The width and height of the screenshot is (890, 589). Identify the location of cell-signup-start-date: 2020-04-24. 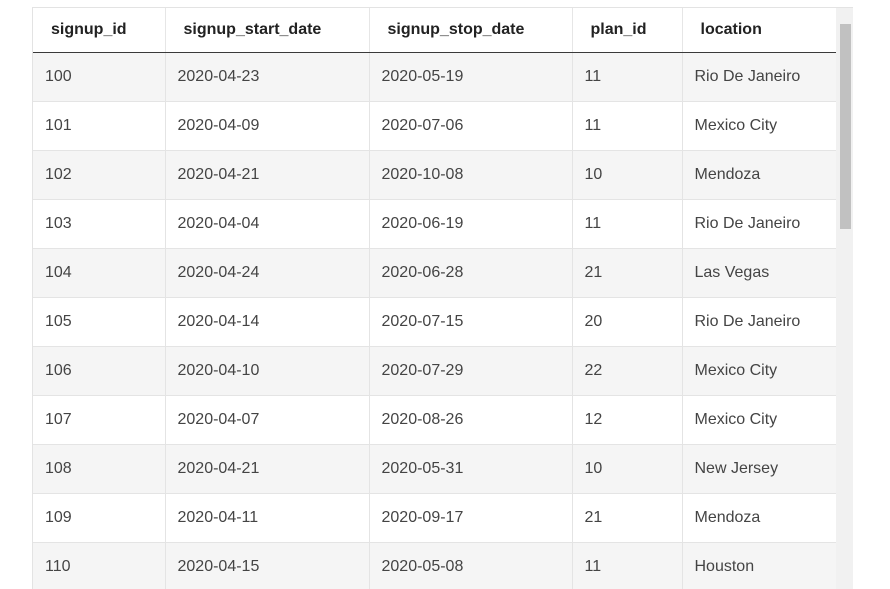
(267, 273).